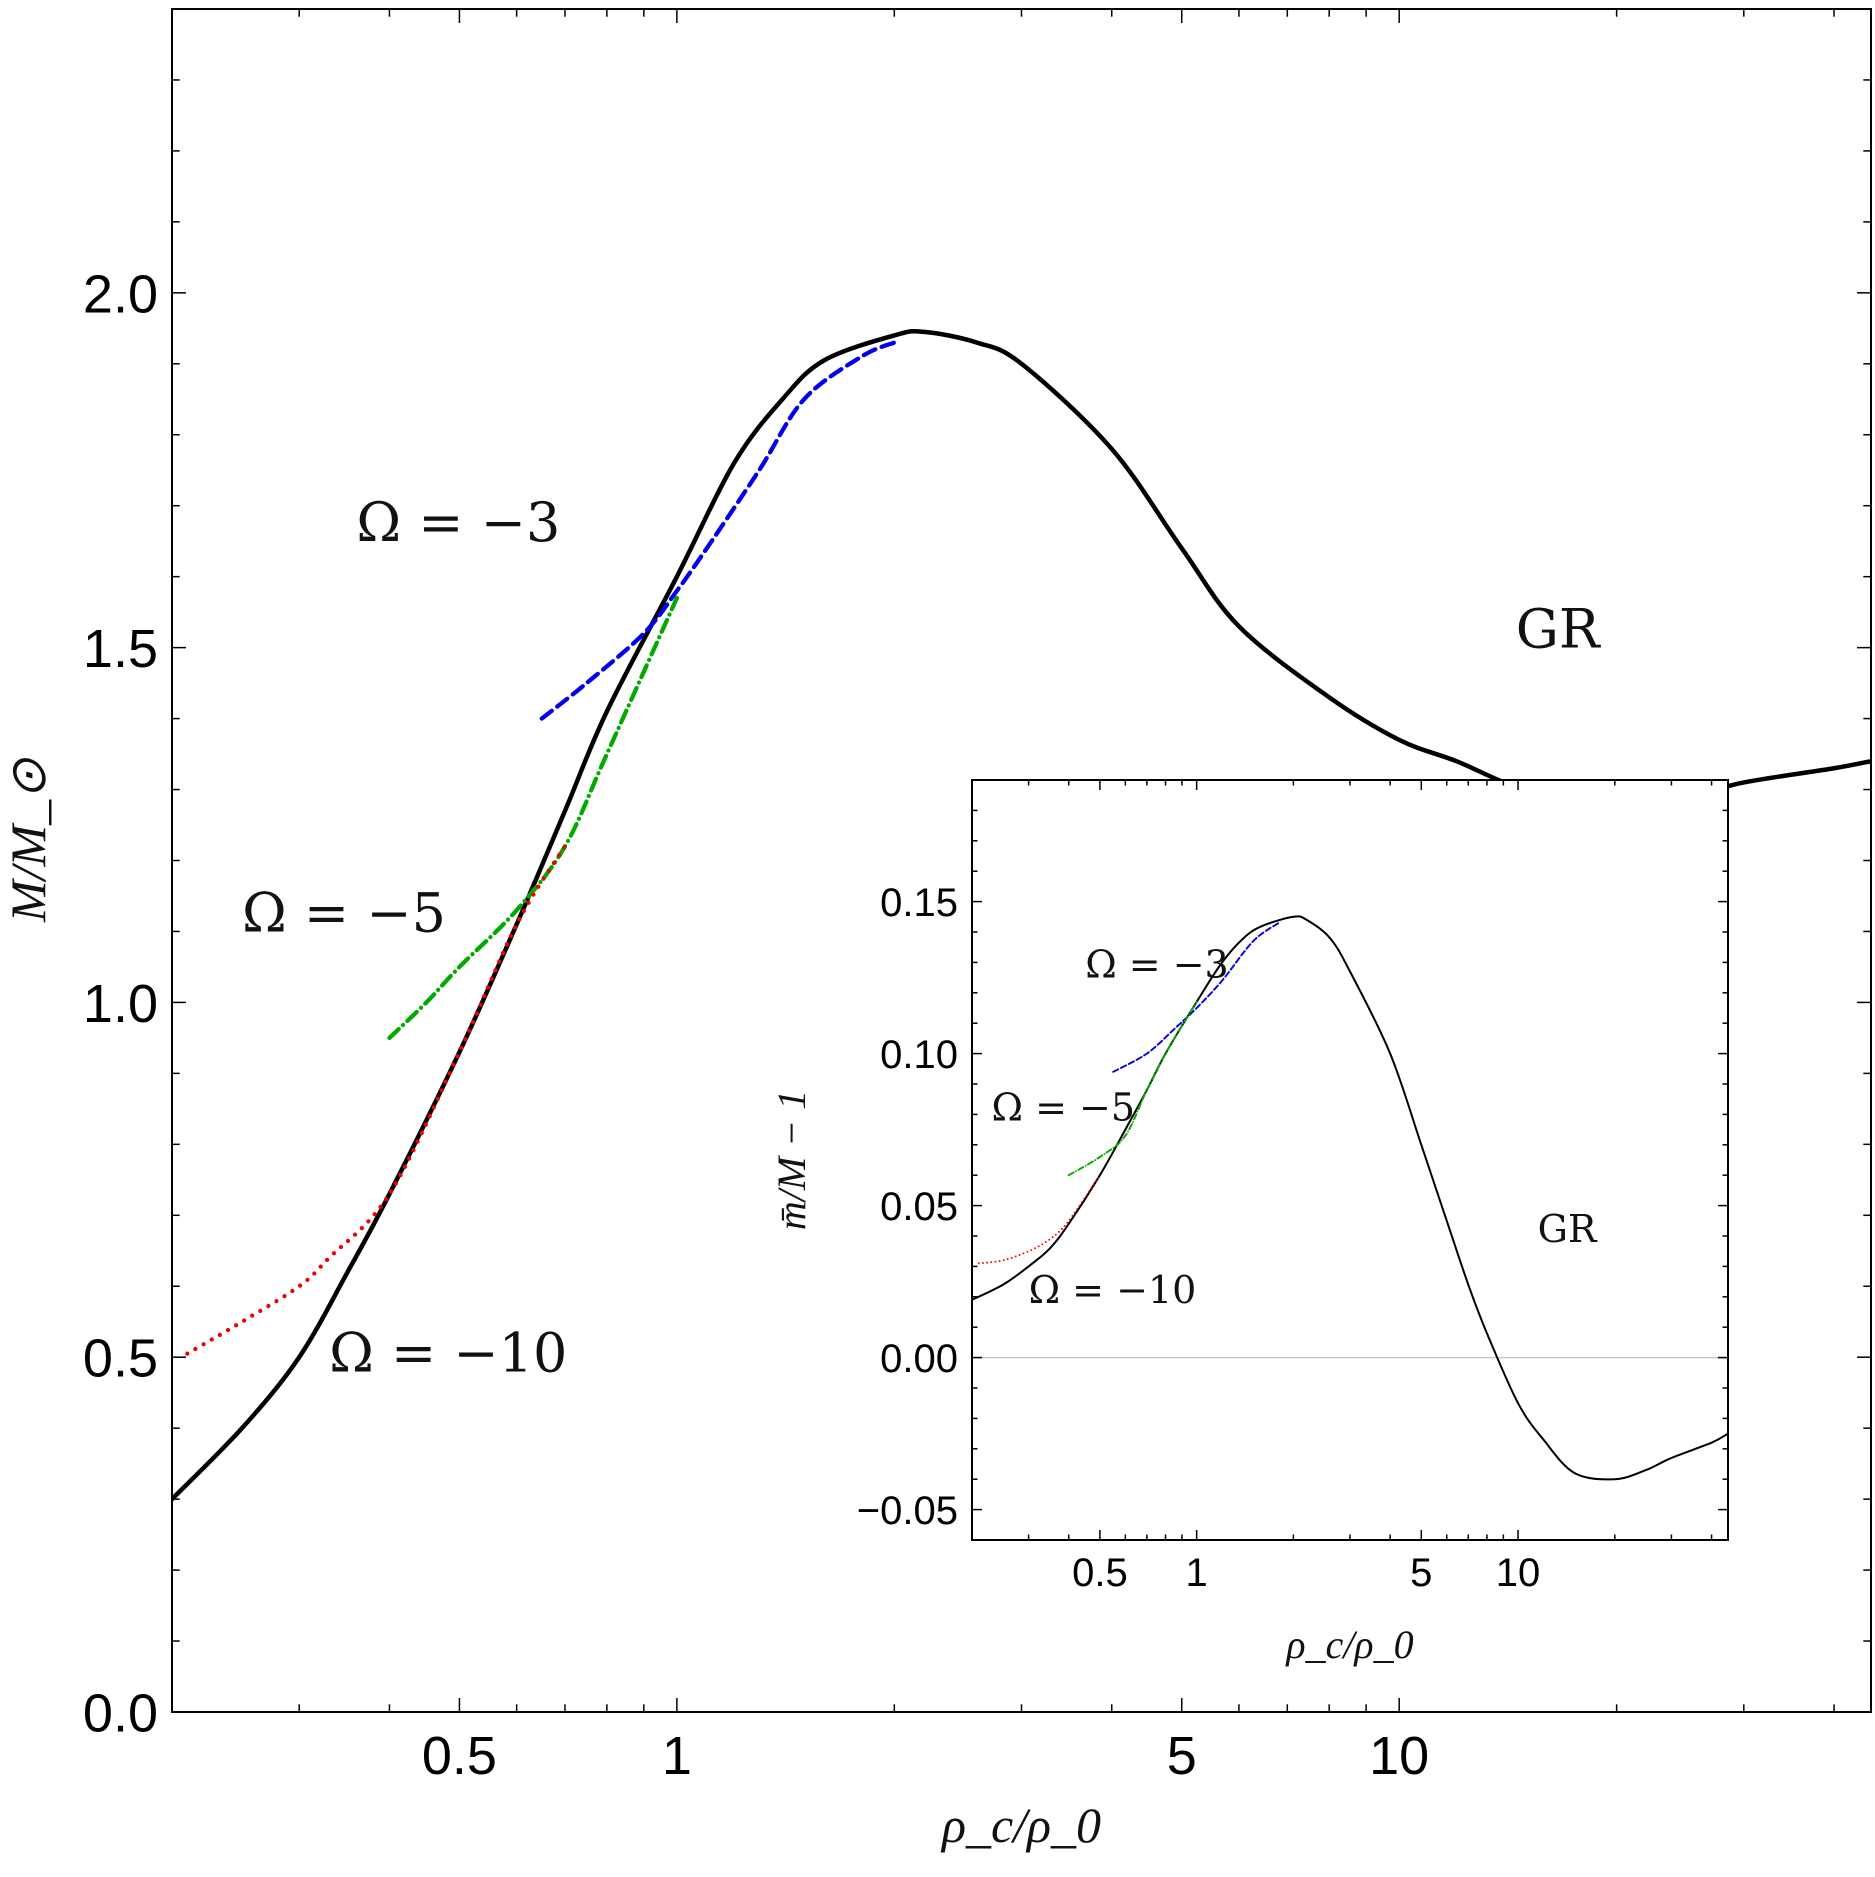  What do you see at coordinates (1558, 629) in the screenshot?
I see `main-annotation-label: GR` at bounding box center [1558, 629].